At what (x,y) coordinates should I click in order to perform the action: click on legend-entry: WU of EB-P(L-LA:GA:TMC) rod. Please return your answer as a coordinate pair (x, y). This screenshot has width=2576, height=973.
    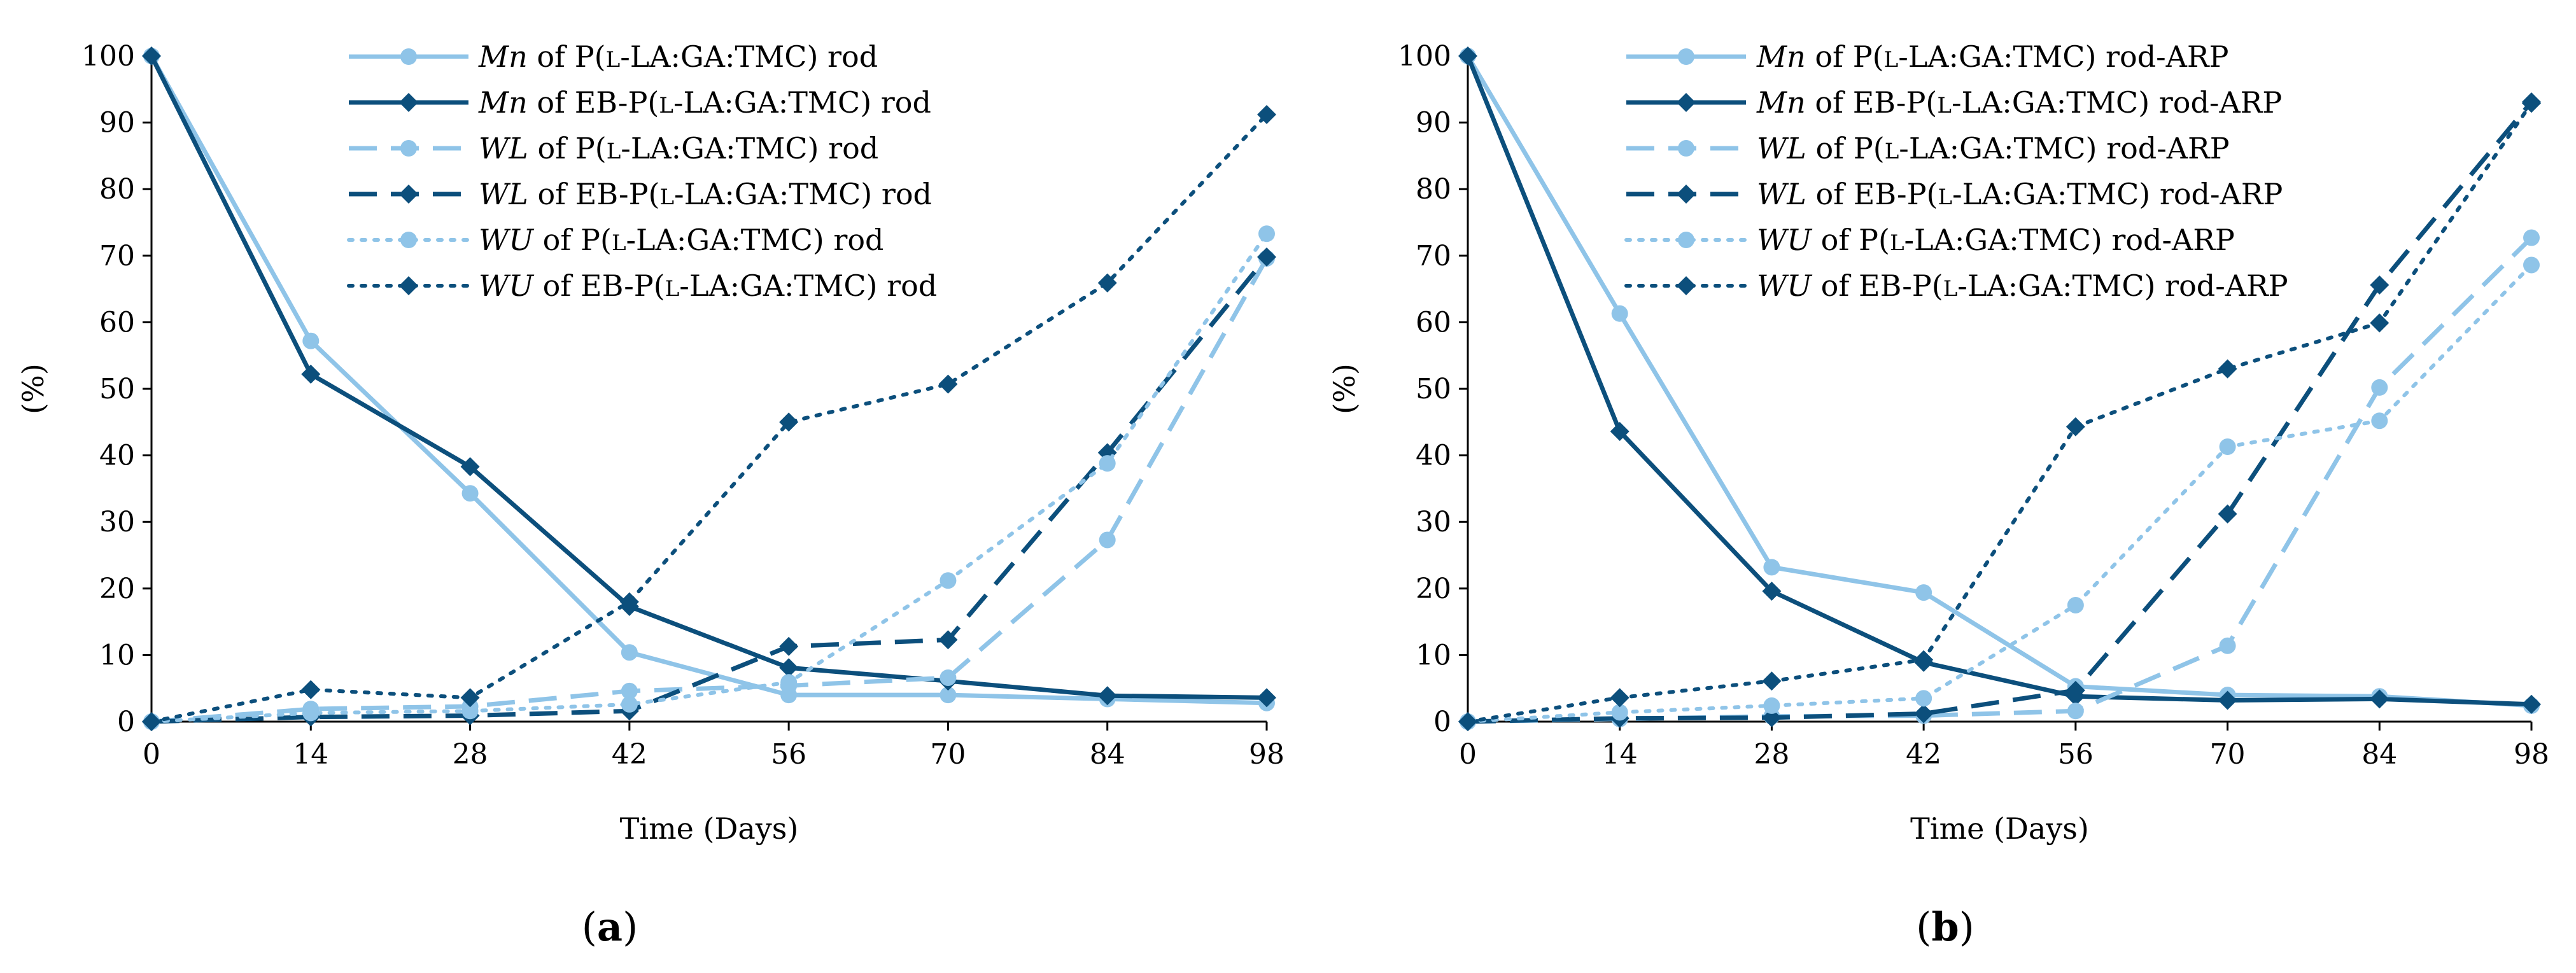
    Looking at the image, I should click on (708, 286).